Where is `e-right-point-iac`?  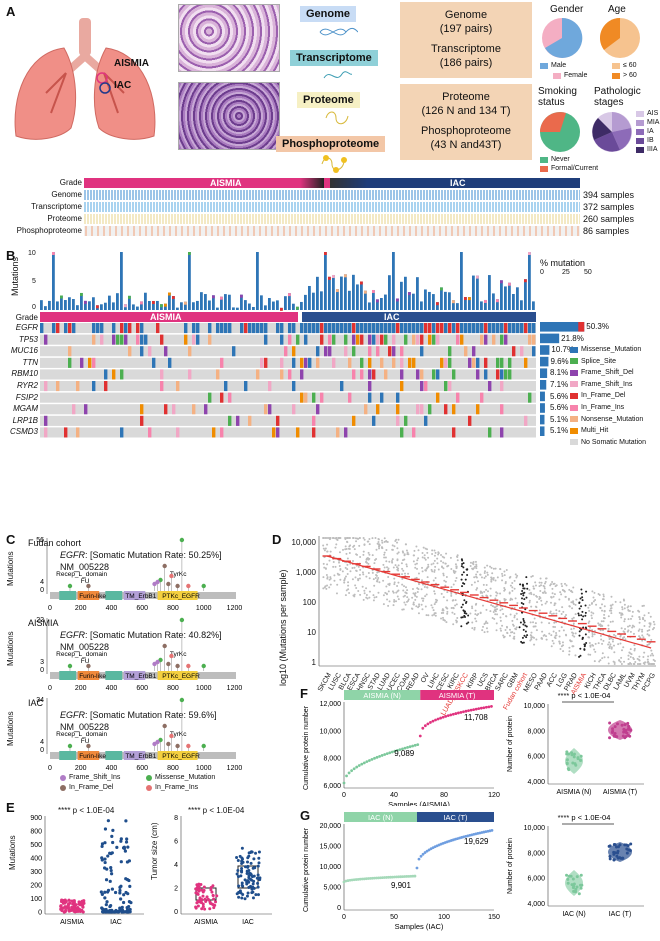 e-right-point-iac is located at coordinates (253, 868).